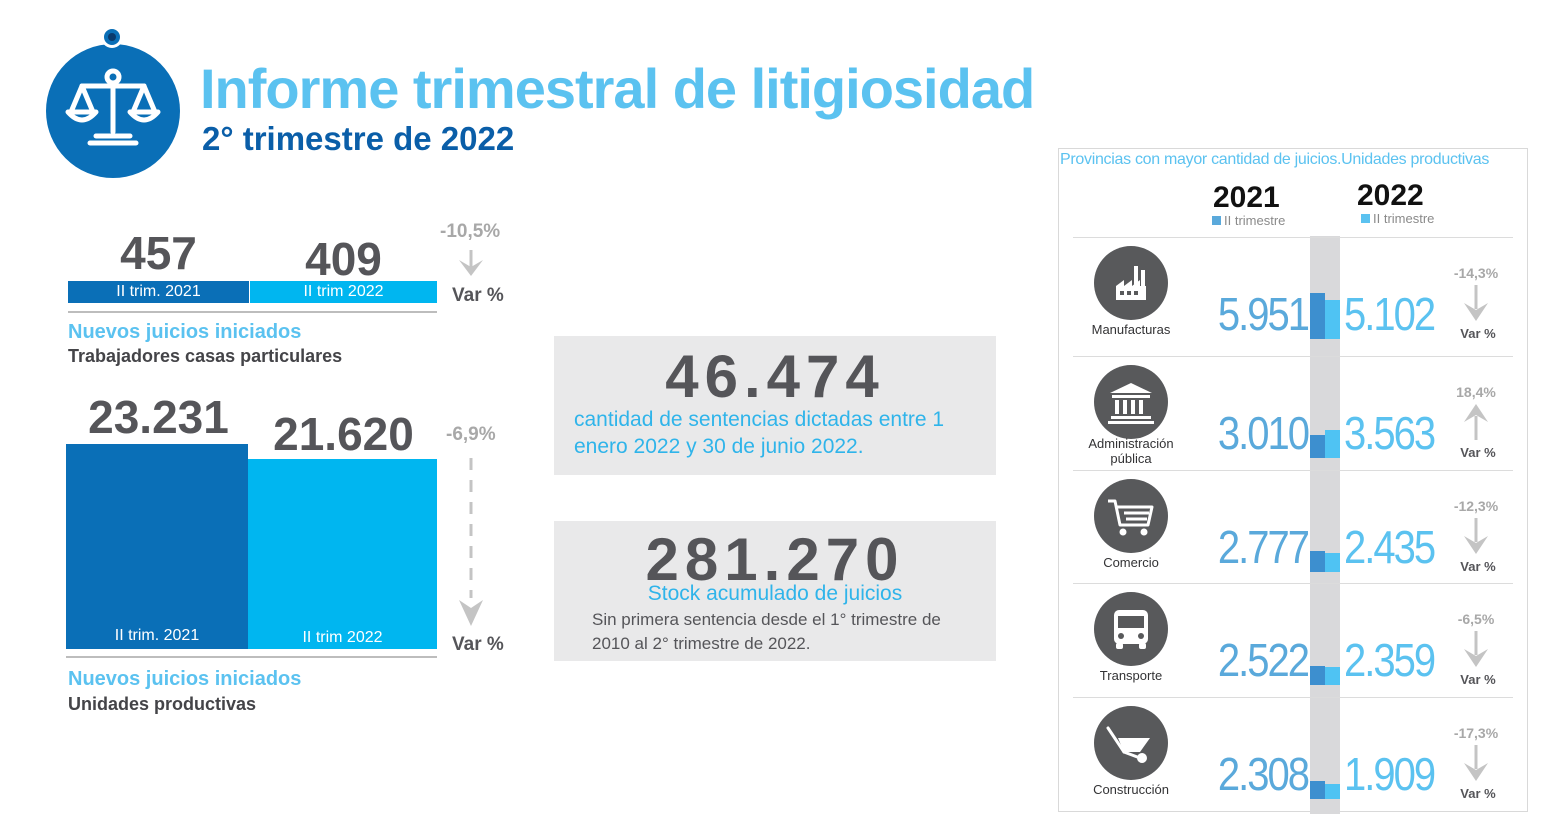 The height and width of the screenshot is (836, 1563). What do you see at coordinates (205, 356) in the screenshot?
I see `chart1-subtitle: Trabajadores casas particulares` at bounding box center [205, 356].